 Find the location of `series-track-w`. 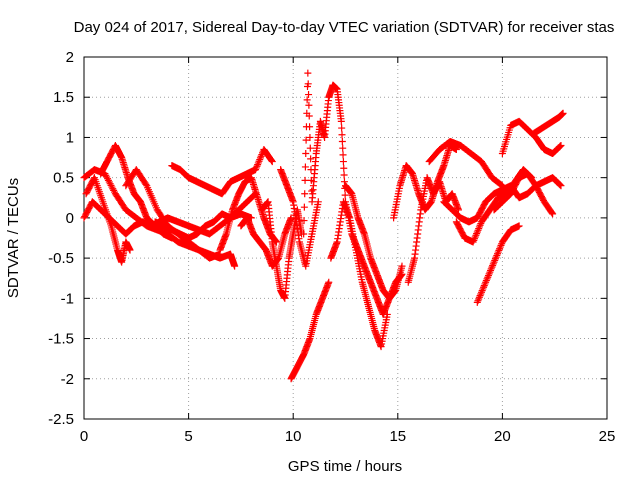

series-track-w is located at coordinates (523, 194).